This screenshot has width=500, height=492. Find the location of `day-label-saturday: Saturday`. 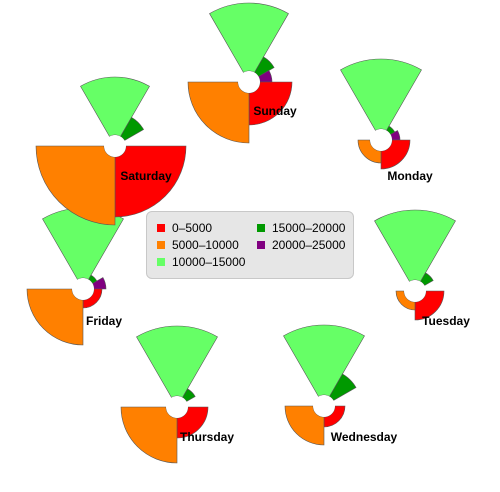

day-label-saturday: Saturday is located at coordinates (146, 176).